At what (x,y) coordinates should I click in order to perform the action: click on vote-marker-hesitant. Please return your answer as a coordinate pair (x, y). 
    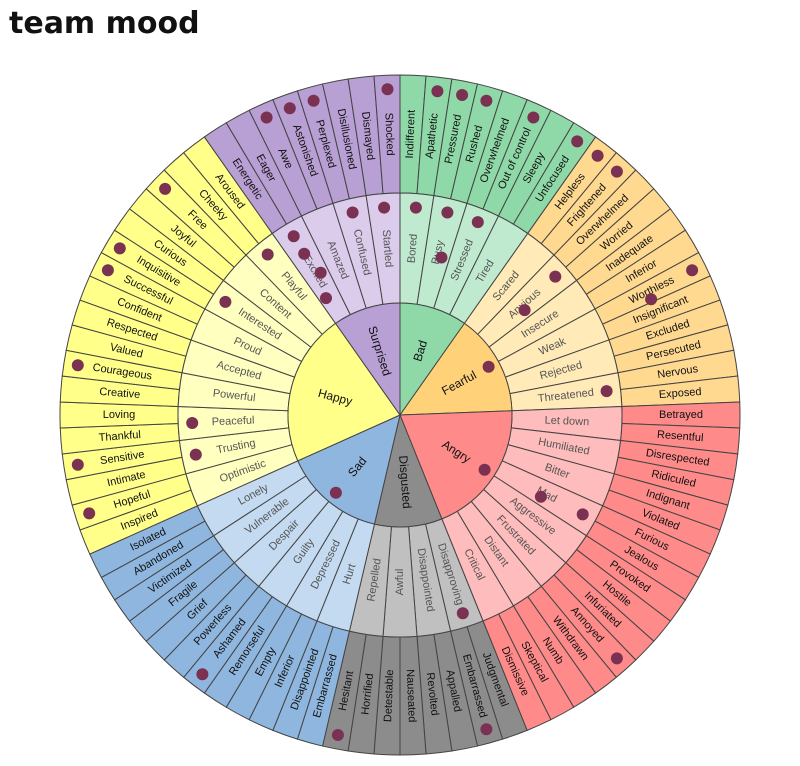
    Looking at the image, I should click on (337, 735).